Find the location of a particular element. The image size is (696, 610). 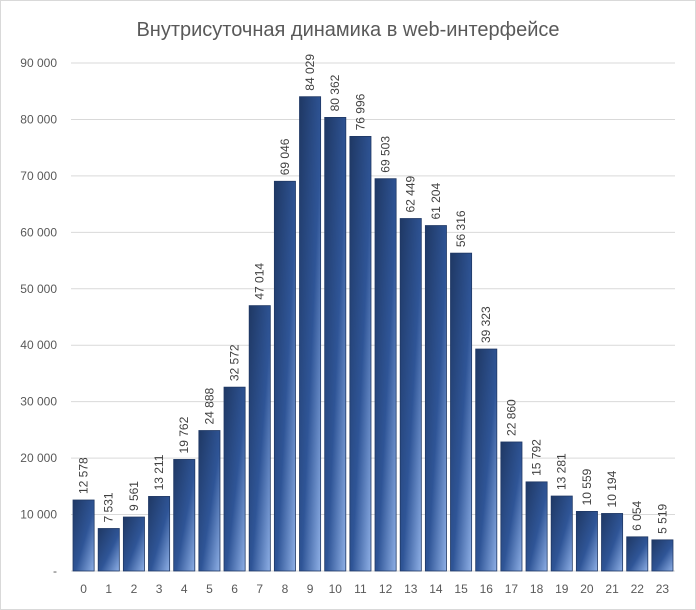

data-label: 22 860 is located at coordinates (511, 417).